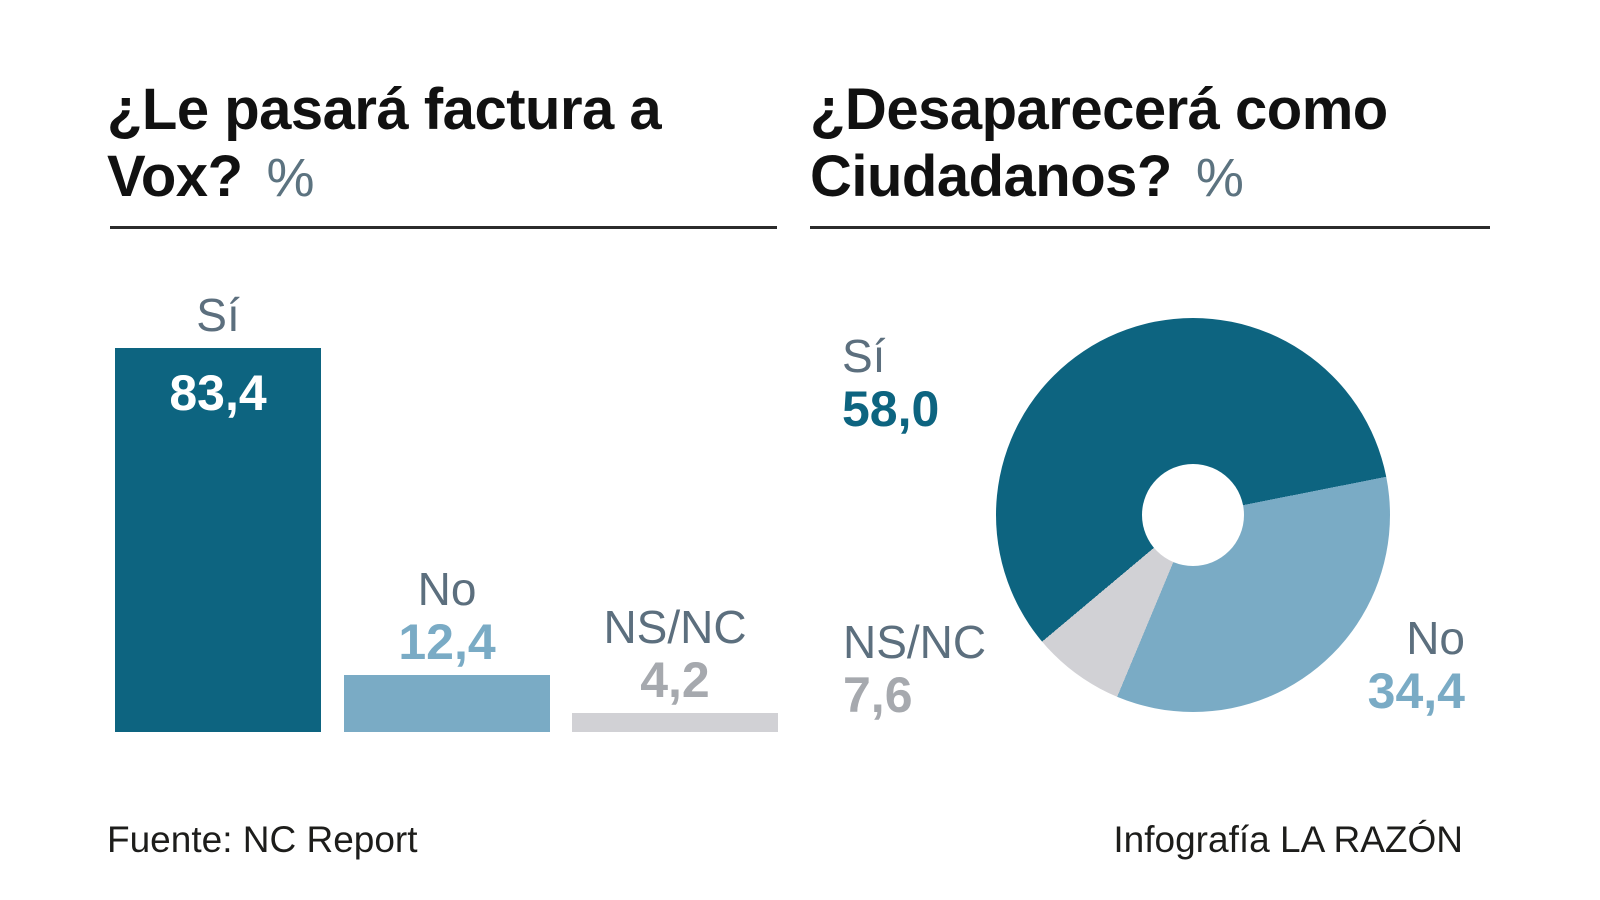  Describe the element at coordinates (447, 589) in the screenshot. I see `bar-category-label: No` at that location.